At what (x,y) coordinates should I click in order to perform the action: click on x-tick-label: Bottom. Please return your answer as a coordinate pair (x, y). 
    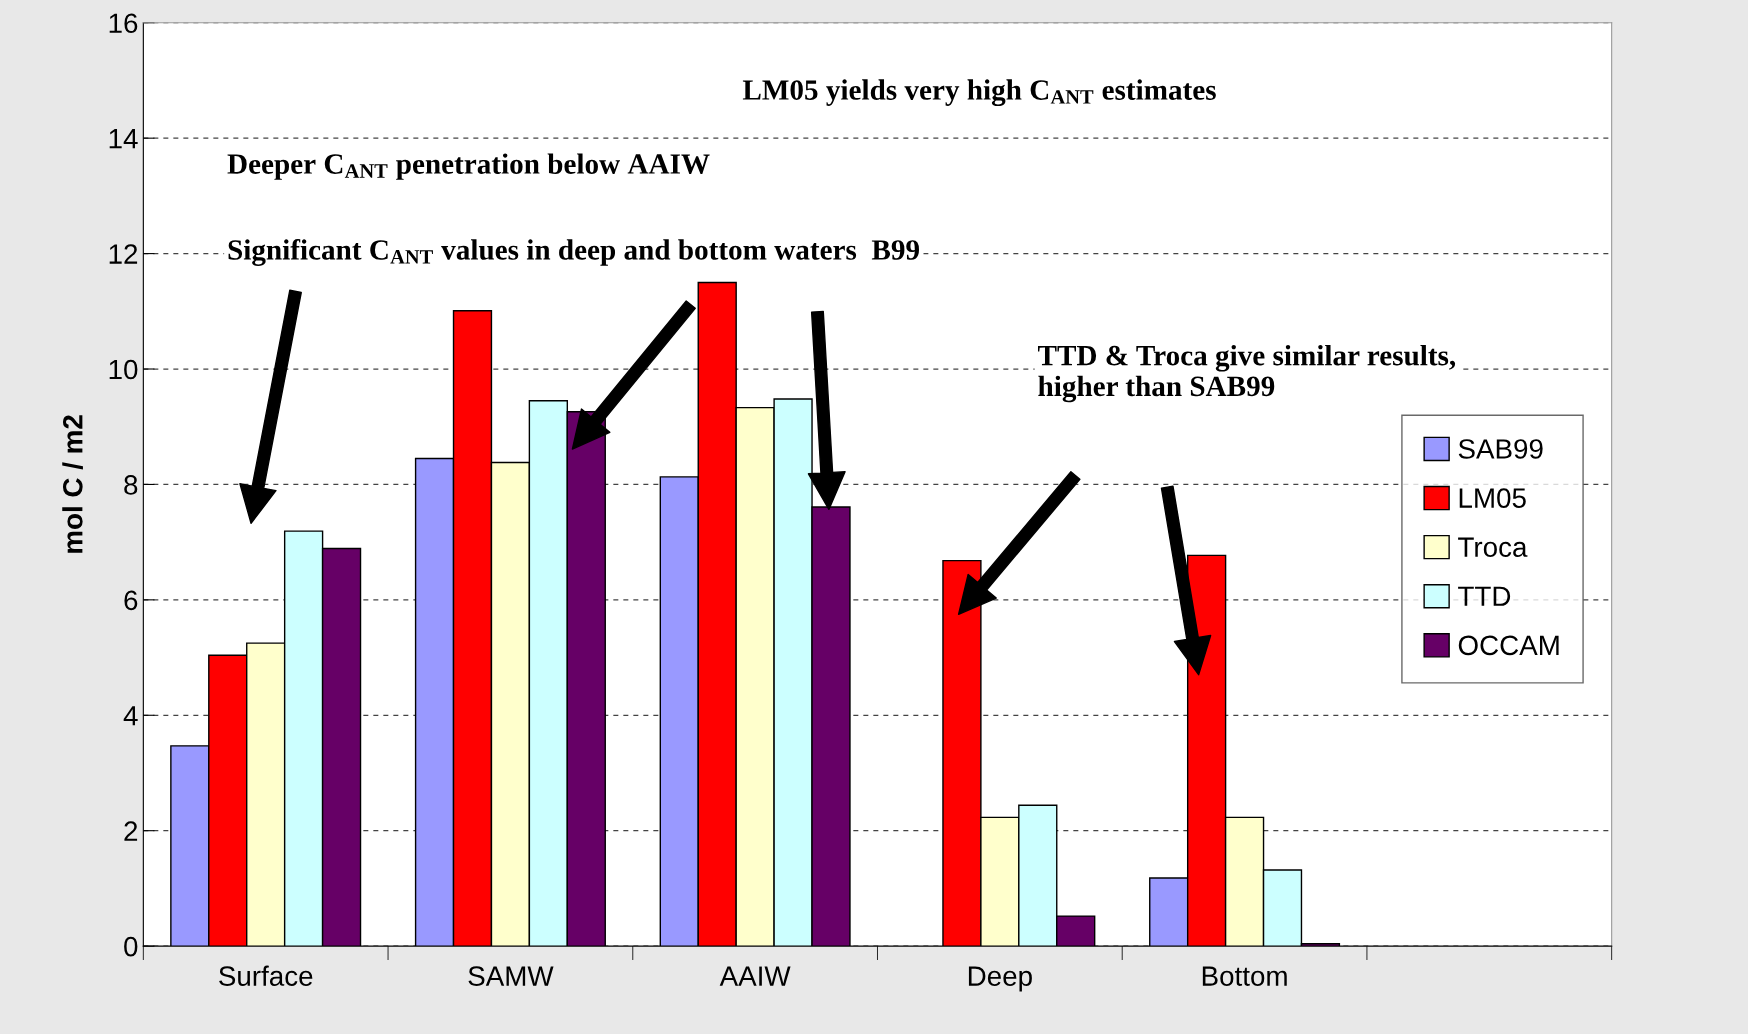
    Looking at the image, I should click on (1244, 976).